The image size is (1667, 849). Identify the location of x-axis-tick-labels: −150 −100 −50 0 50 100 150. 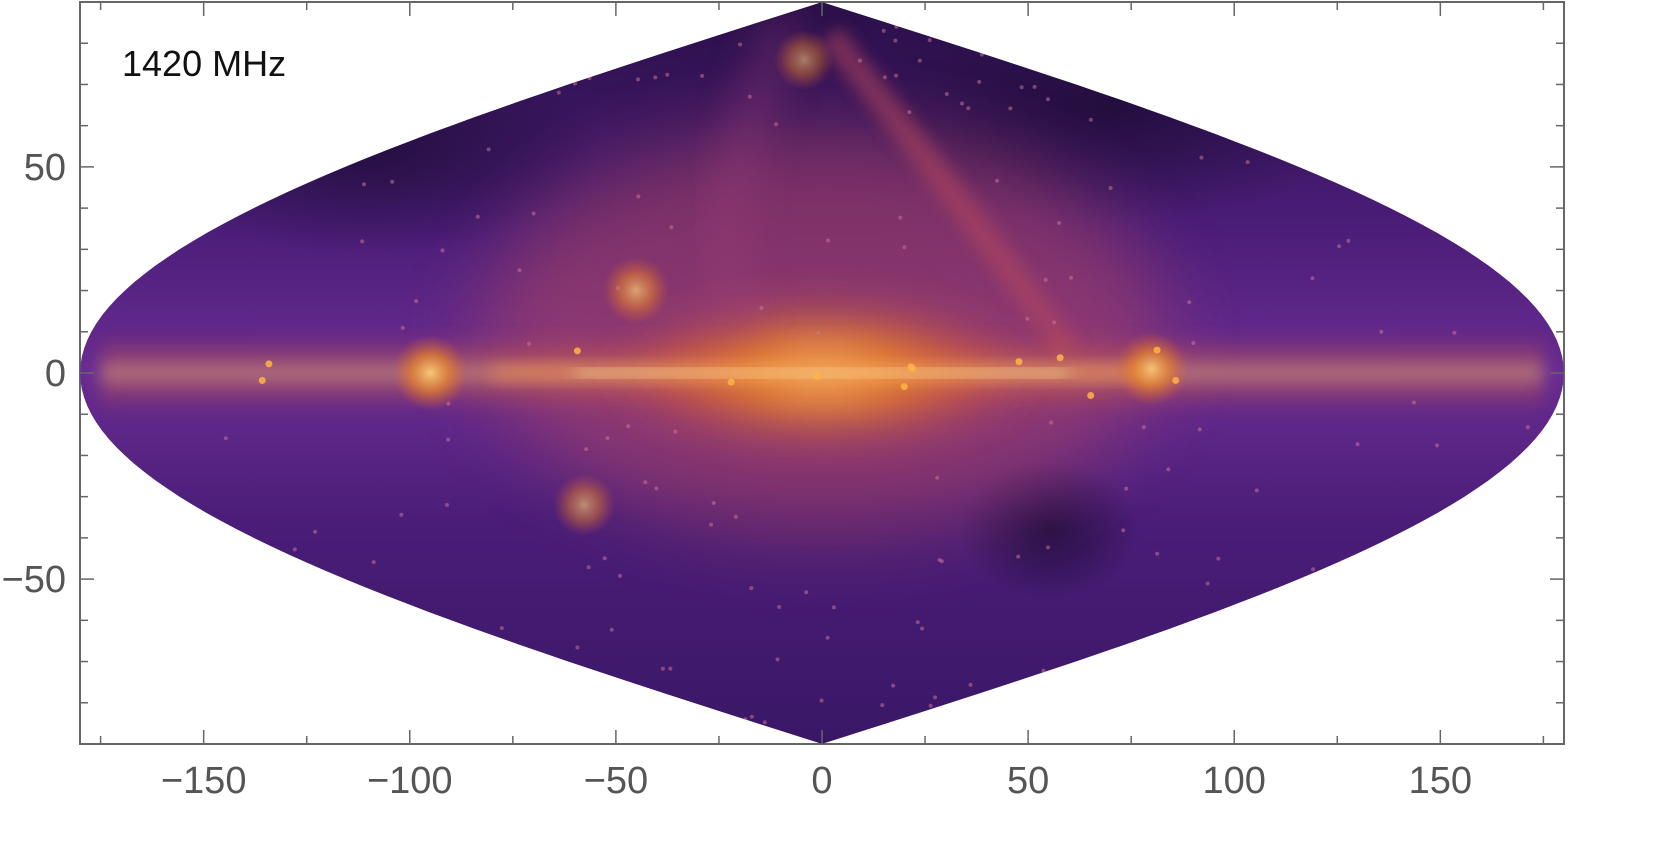
(816, 781).